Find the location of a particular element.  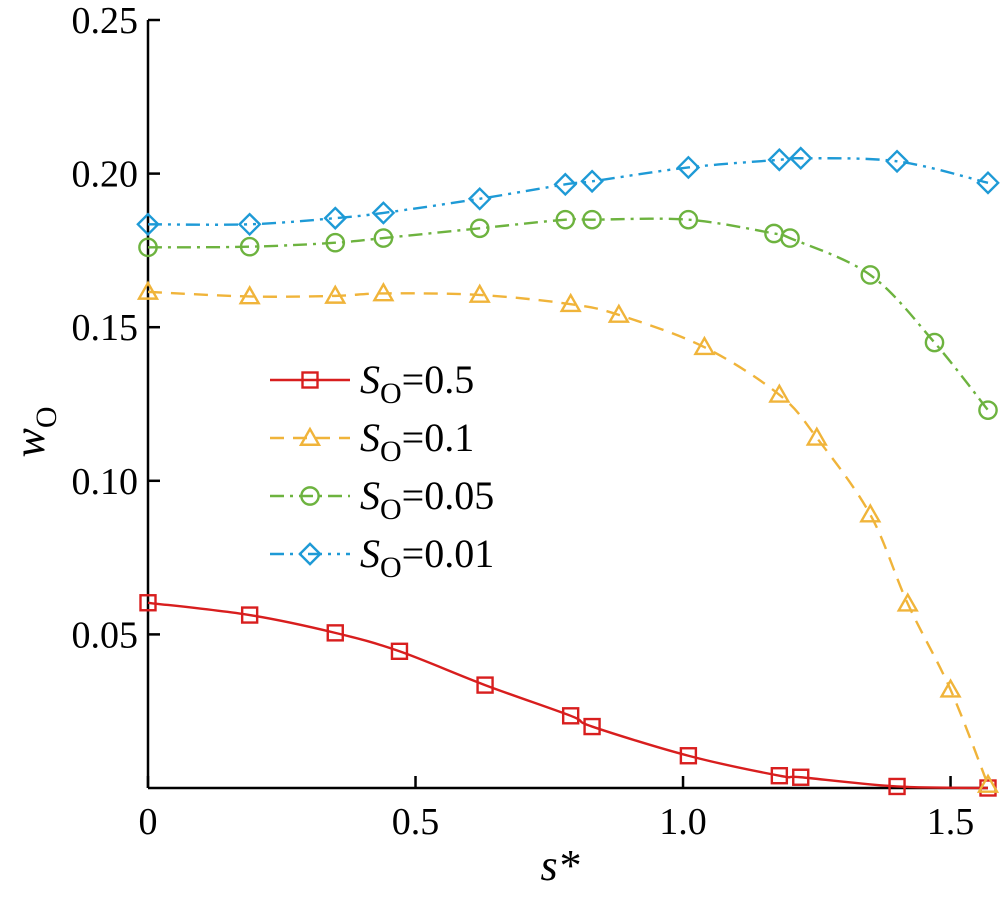

legend-entry: SO=0.05 is located at coordinates (382, 499).